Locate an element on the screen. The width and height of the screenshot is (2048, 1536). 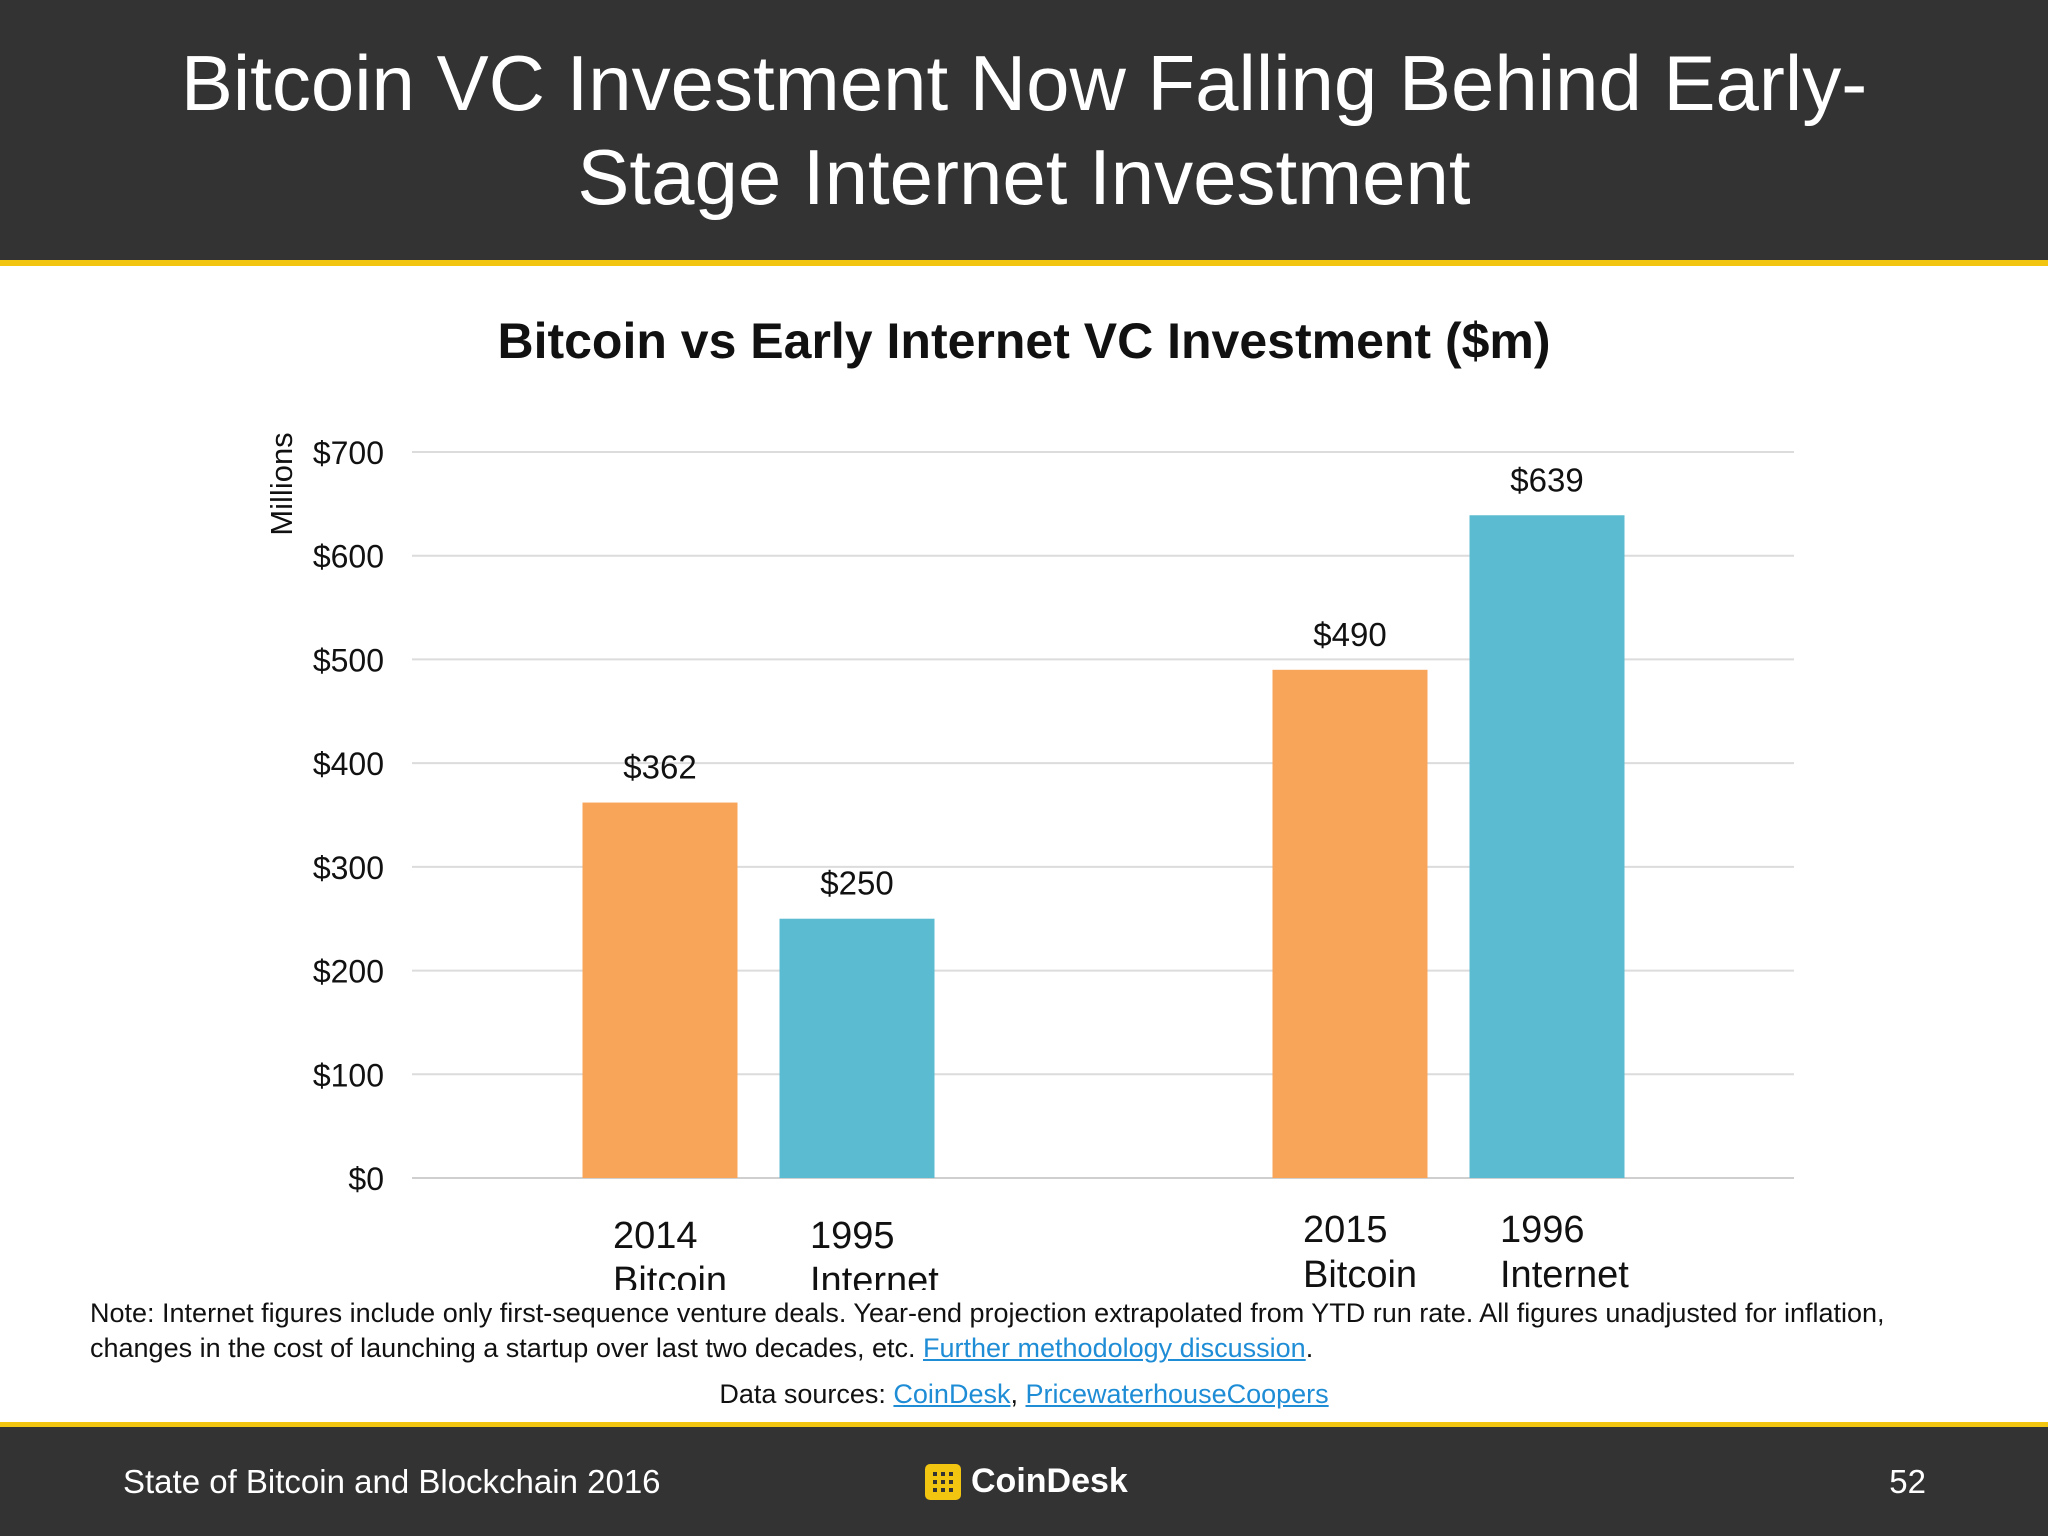
category-label-year: 2015 is located at coordinates (1345, 1230).